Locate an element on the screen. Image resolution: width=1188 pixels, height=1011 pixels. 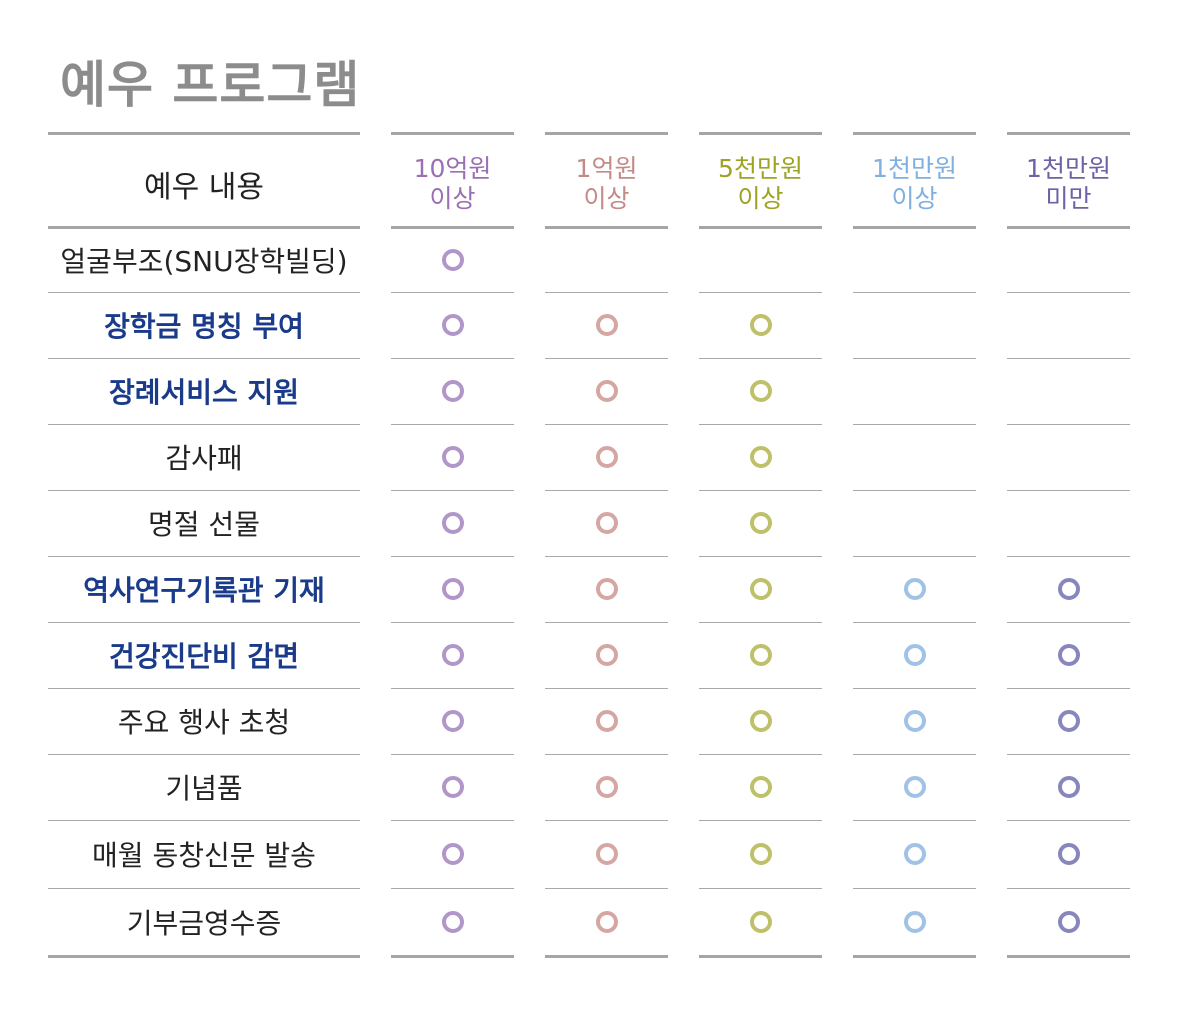
row-label: 장학금 명칭 부여 is located at coordinates (204, 326).